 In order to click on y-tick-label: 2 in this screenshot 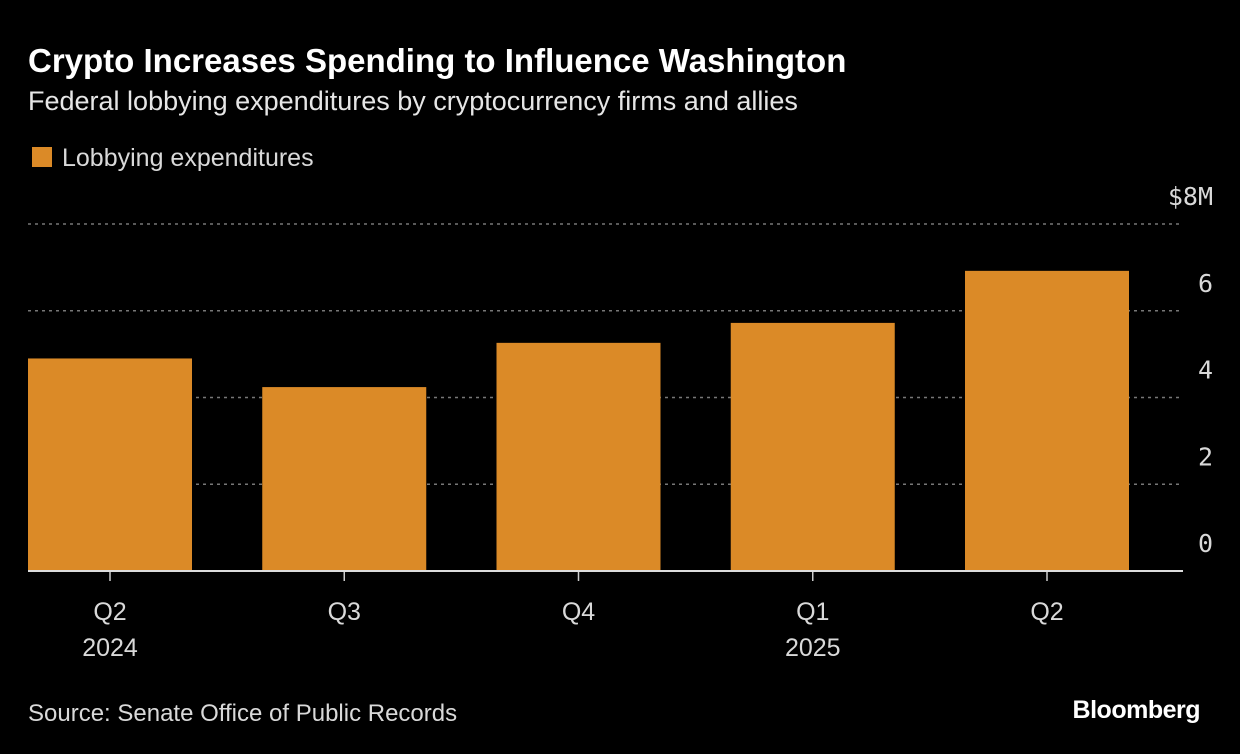, I will do `click(1205, 456)`.